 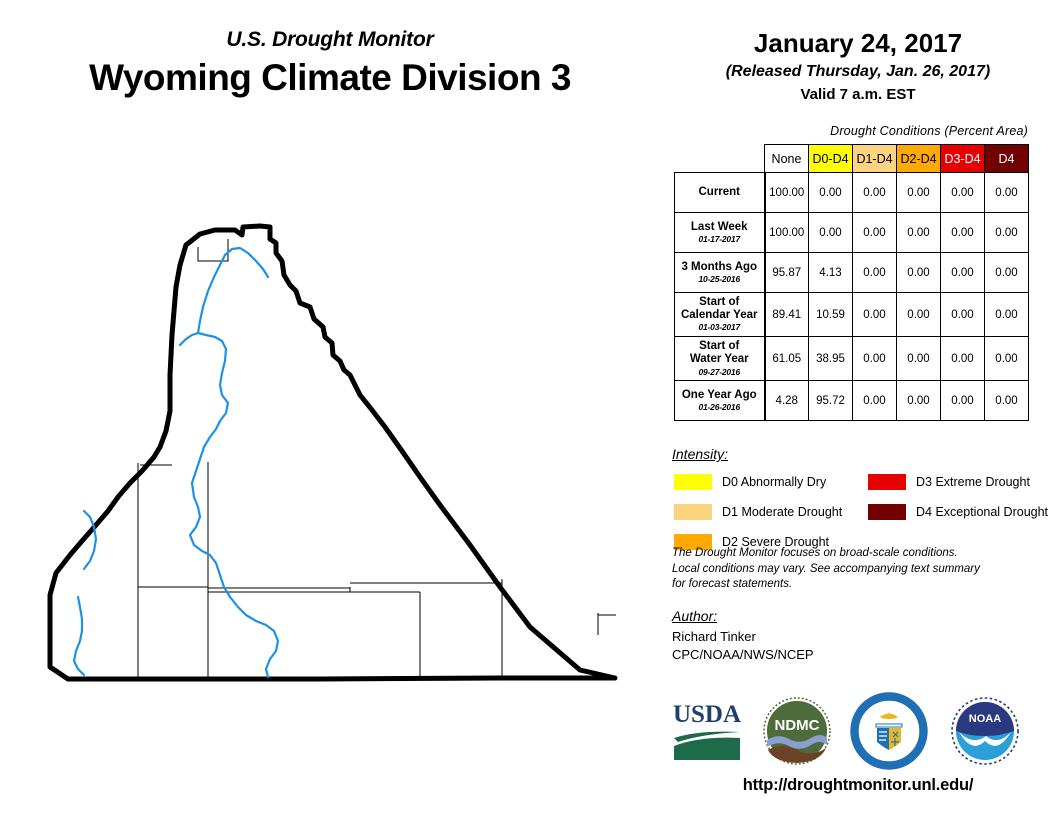 I want to click on row-label-start-water-year: Start of Water Year 09-27-2016, so click(x=720, y=359).